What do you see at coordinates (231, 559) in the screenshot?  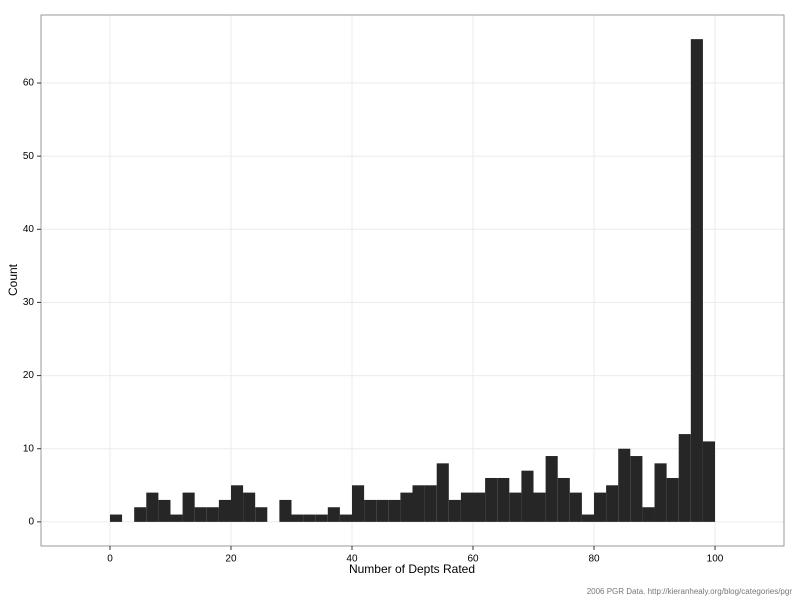 I see `x-tick-label: 20` at bounding box center [231, 559].